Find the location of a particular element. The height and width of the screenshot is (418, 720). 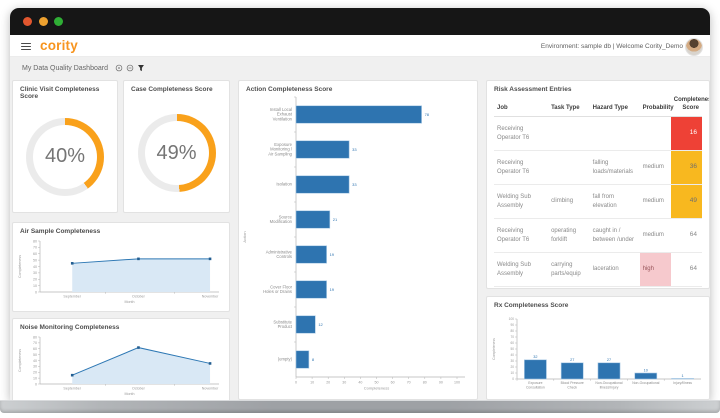

panel-title: Case Completeness Score is located at coordinates (172, 89).